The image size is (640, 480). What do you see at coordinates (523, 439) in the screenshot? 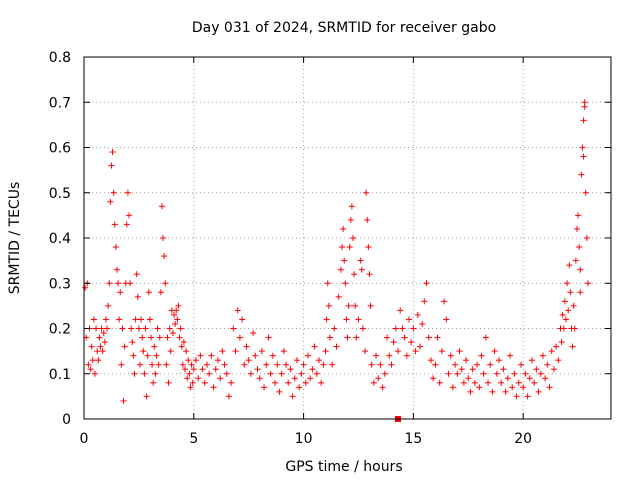
I see `x-tick-label: 20` at bounding box center [523, 439].